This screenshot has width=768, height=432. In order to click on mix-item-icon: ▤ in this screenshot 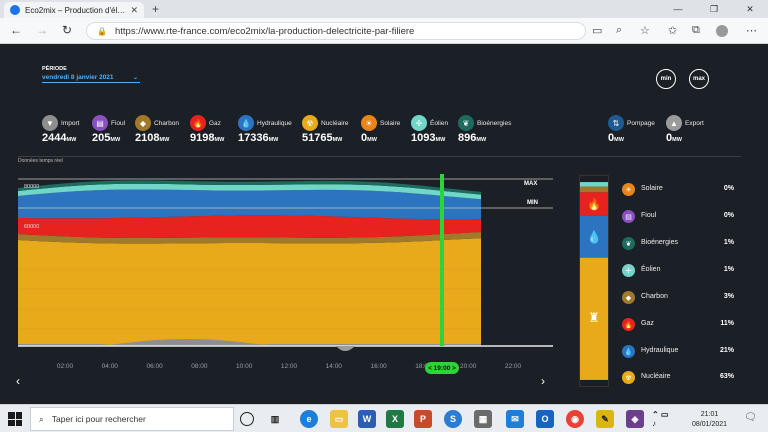, I will do `click(628, 216)`.